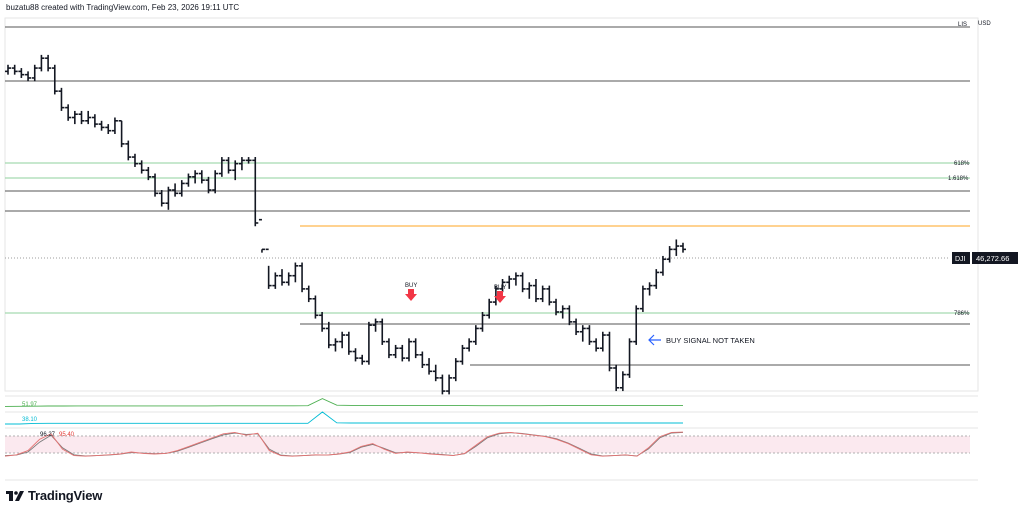 The width and height of the screenshot is (1024, 512). What do you see at coordinates (962, 164) in the screenshot?
I see `fib-618-label: 618%` at bounding box center [962, 164].